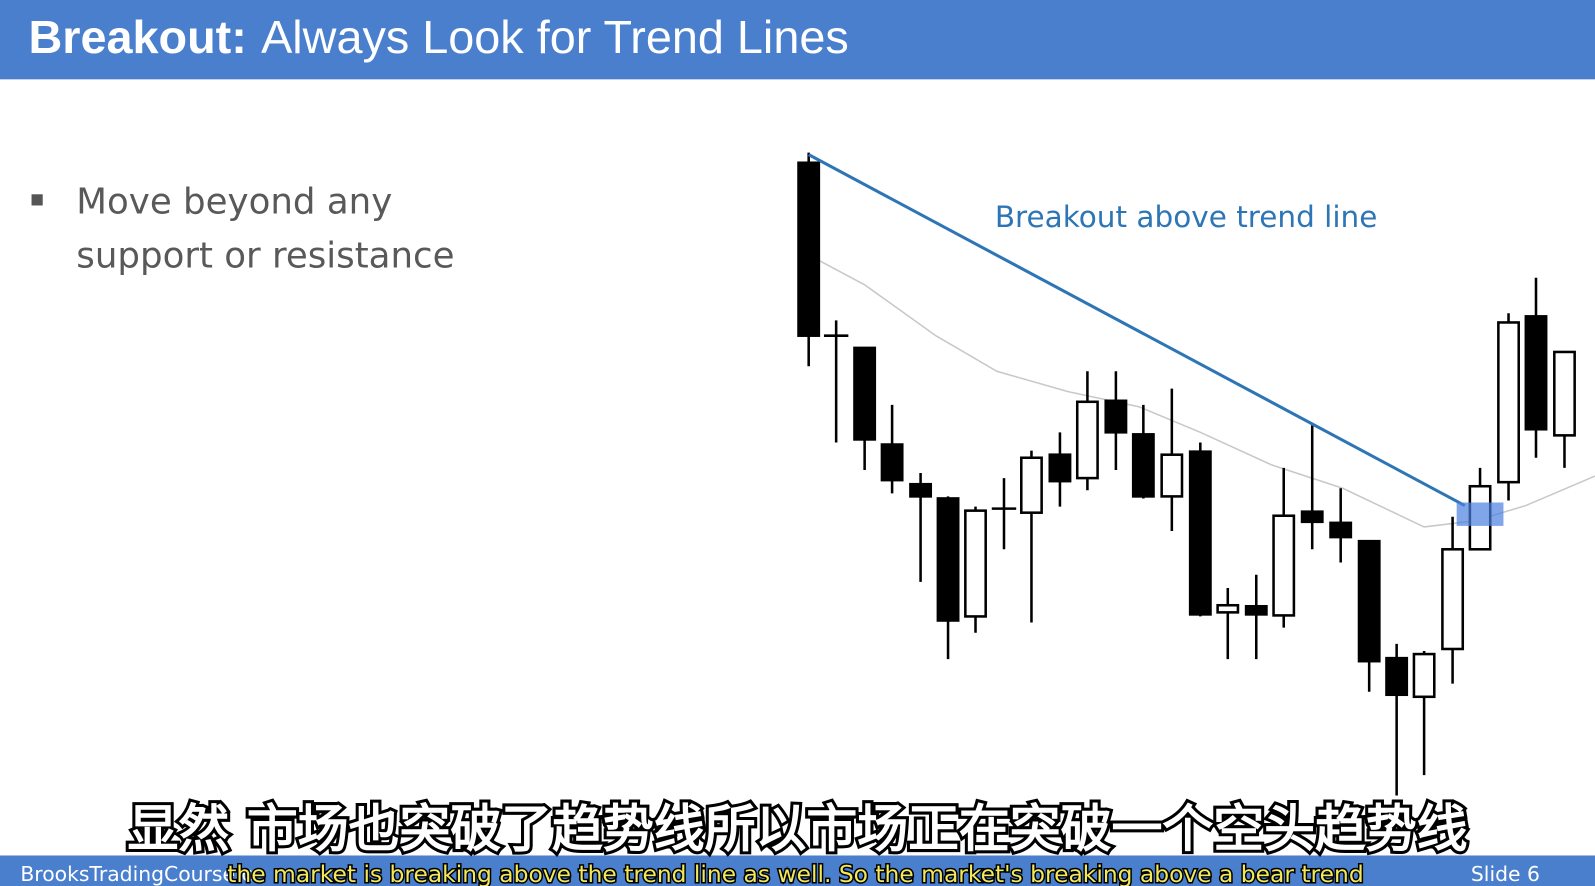 The image size is (1595, 886). I want to click on subtitle-zh: 显然 市场也突破了趋势线所以市场正在突破一个空头趋势线, so click(797, 828).